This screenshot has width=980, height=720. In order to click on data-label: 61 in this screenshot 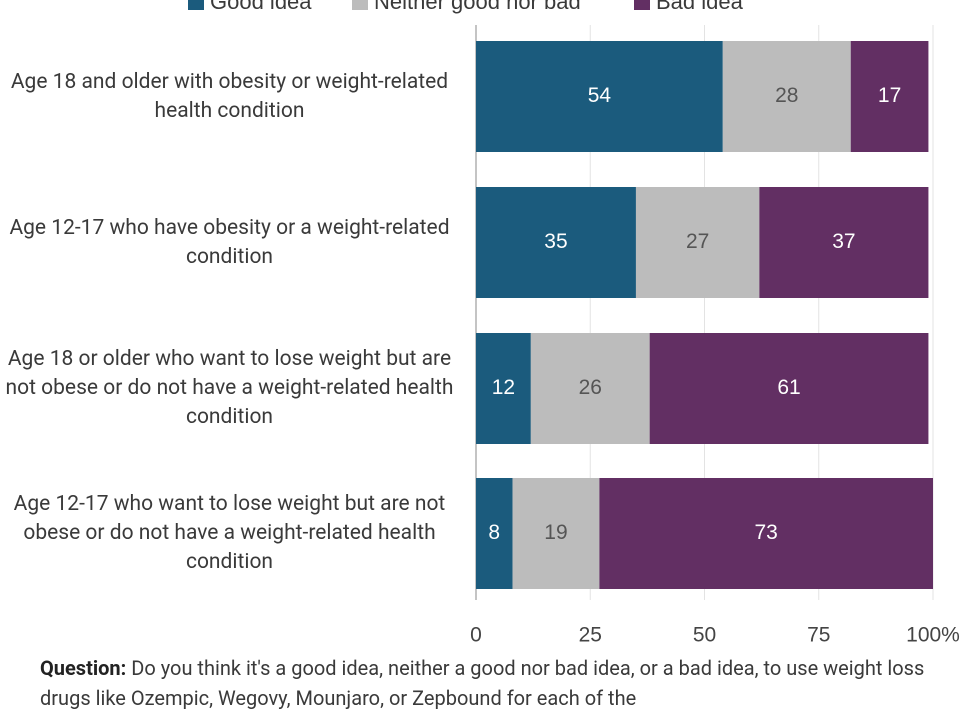, I will do `click(788, 387)`.